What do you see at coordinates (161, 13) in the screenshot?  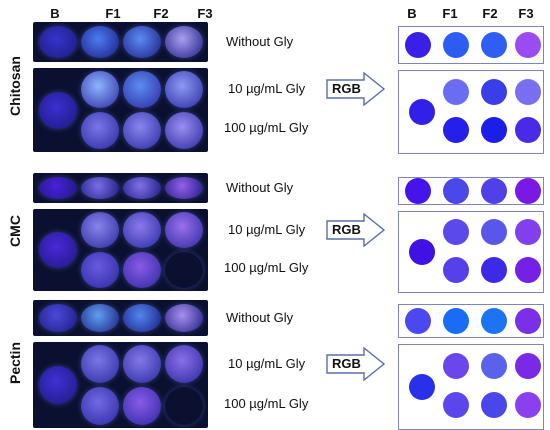 I see `photo-column-header: F2` at bounding box center [161, 13].